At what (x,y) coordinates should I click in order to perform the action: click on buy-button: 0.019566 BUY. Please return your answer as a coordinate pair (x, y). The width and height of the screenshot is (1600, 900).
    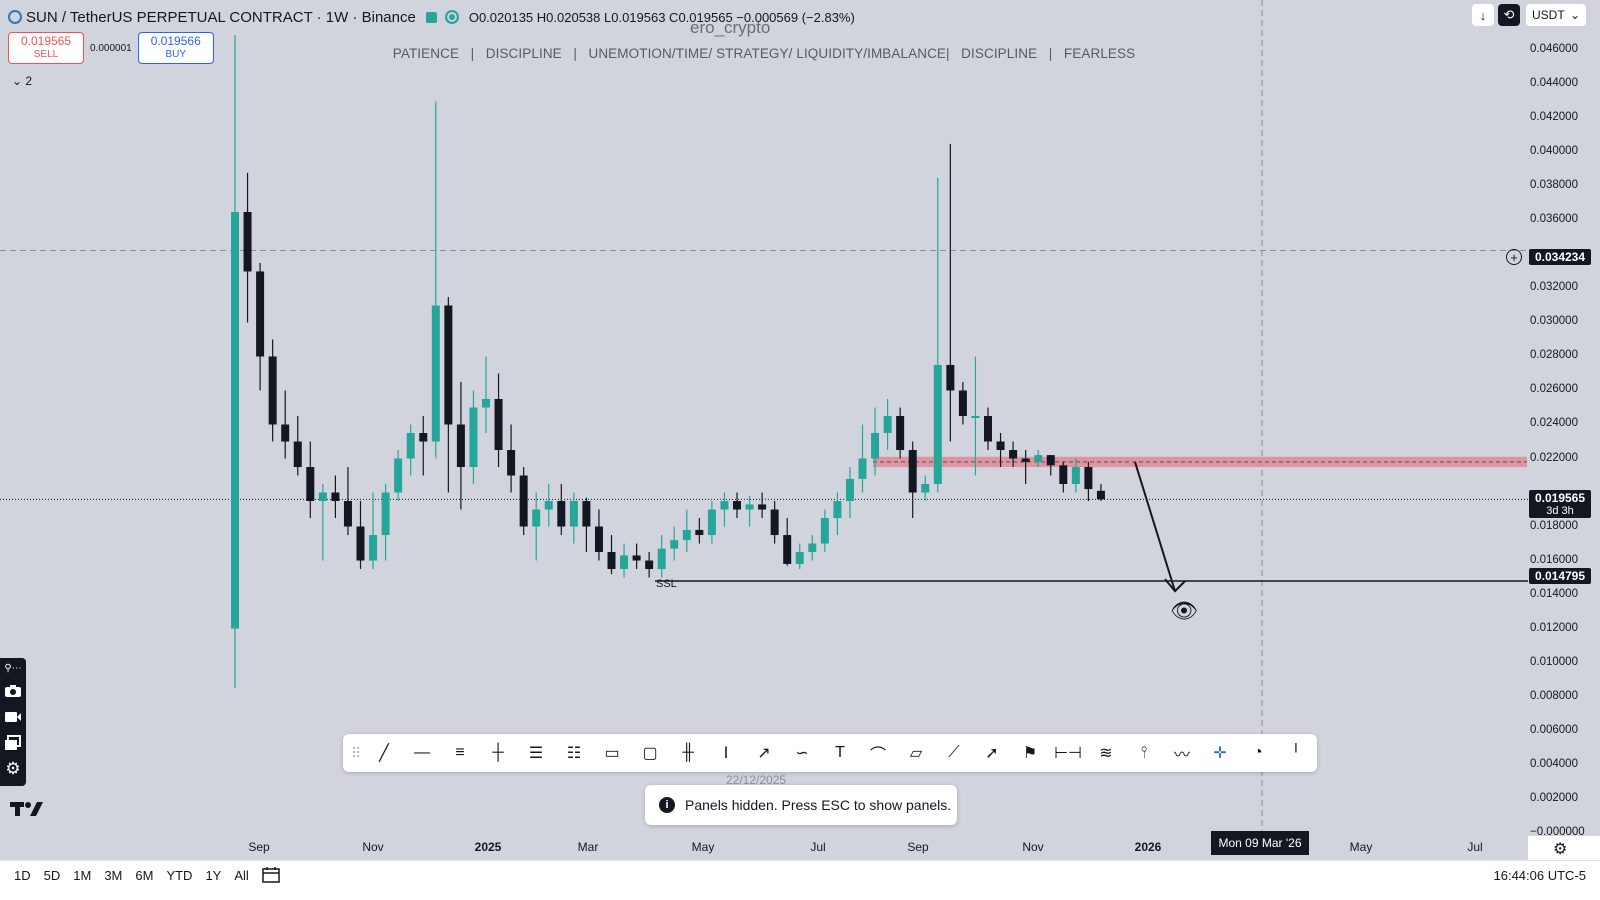
    Looking at the image, I should click on (175, 48).